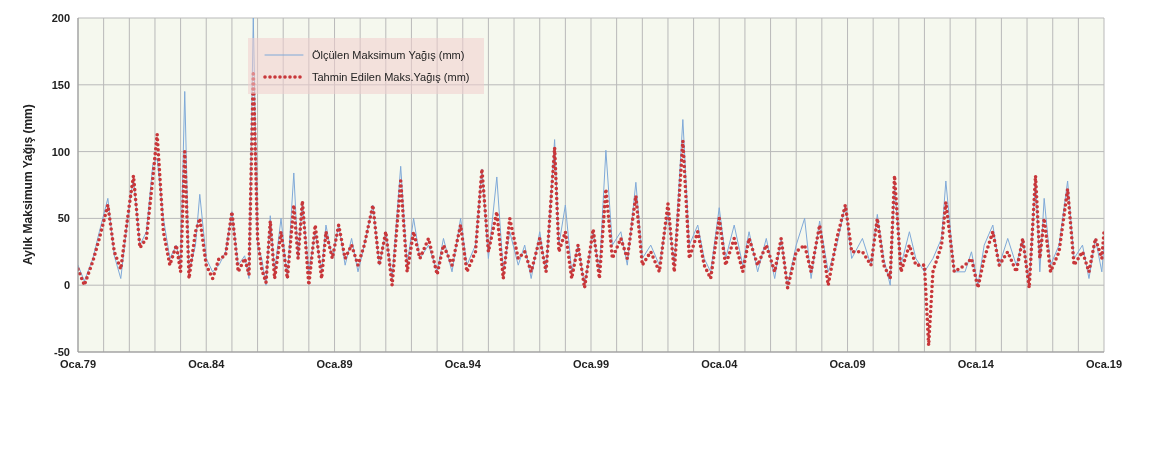 The width and height of the screenshot is (1152, 455). I want to click on legend-label: Tahmin Edilen Maks.Yağış (mm), so click(391, 77).